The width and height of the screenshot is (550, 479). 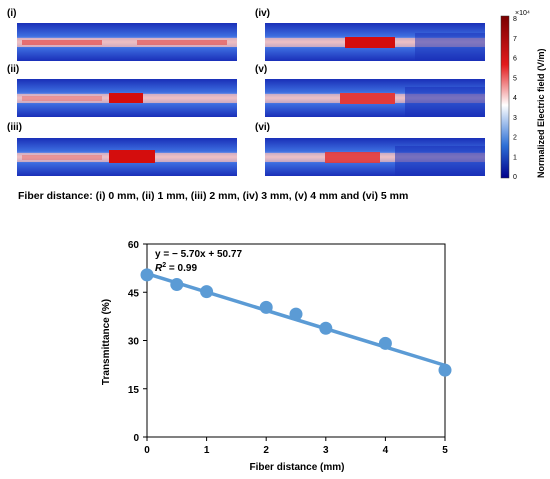 I want to click on fit-equation: y = − 5.70x + 50.77, so click(x=198, y=254).